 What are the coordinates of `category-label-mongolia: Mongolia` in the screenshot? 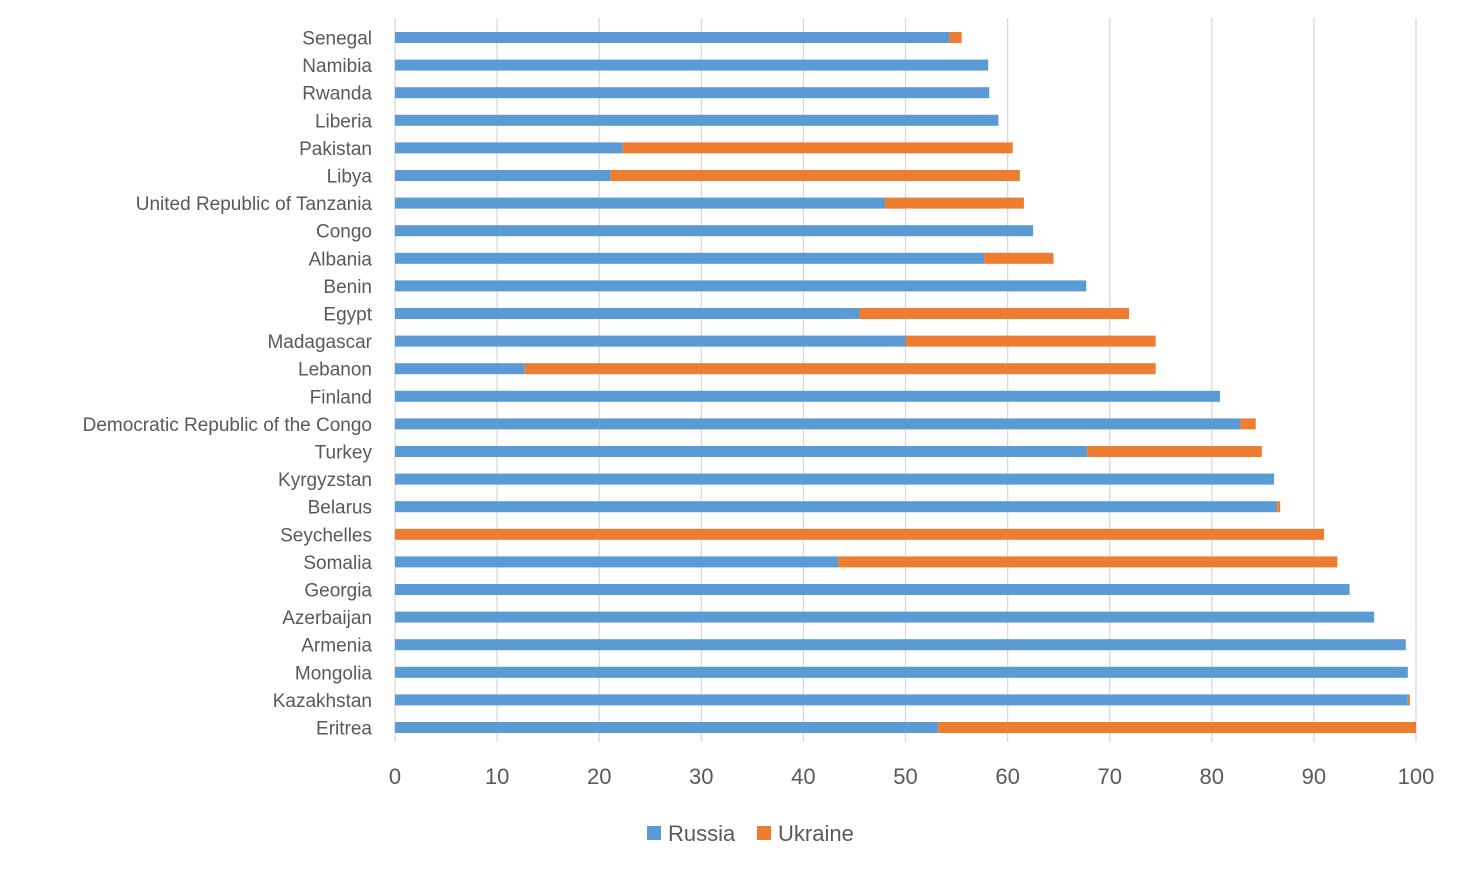 It's located at (334, 673).